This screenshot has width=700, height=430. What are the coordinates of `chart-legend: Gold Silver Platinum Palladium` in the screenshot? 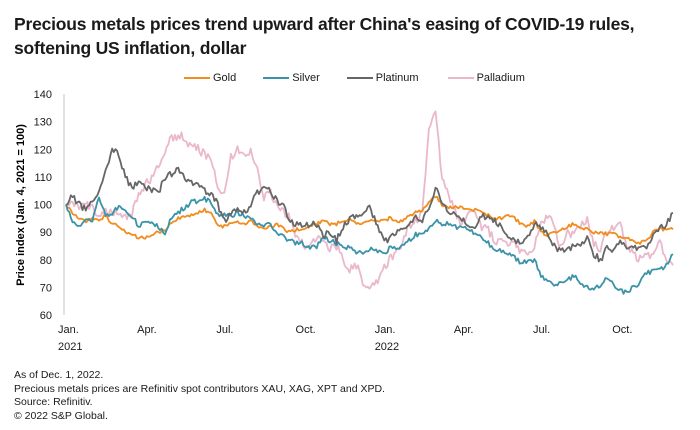 It's located at (369, 78).